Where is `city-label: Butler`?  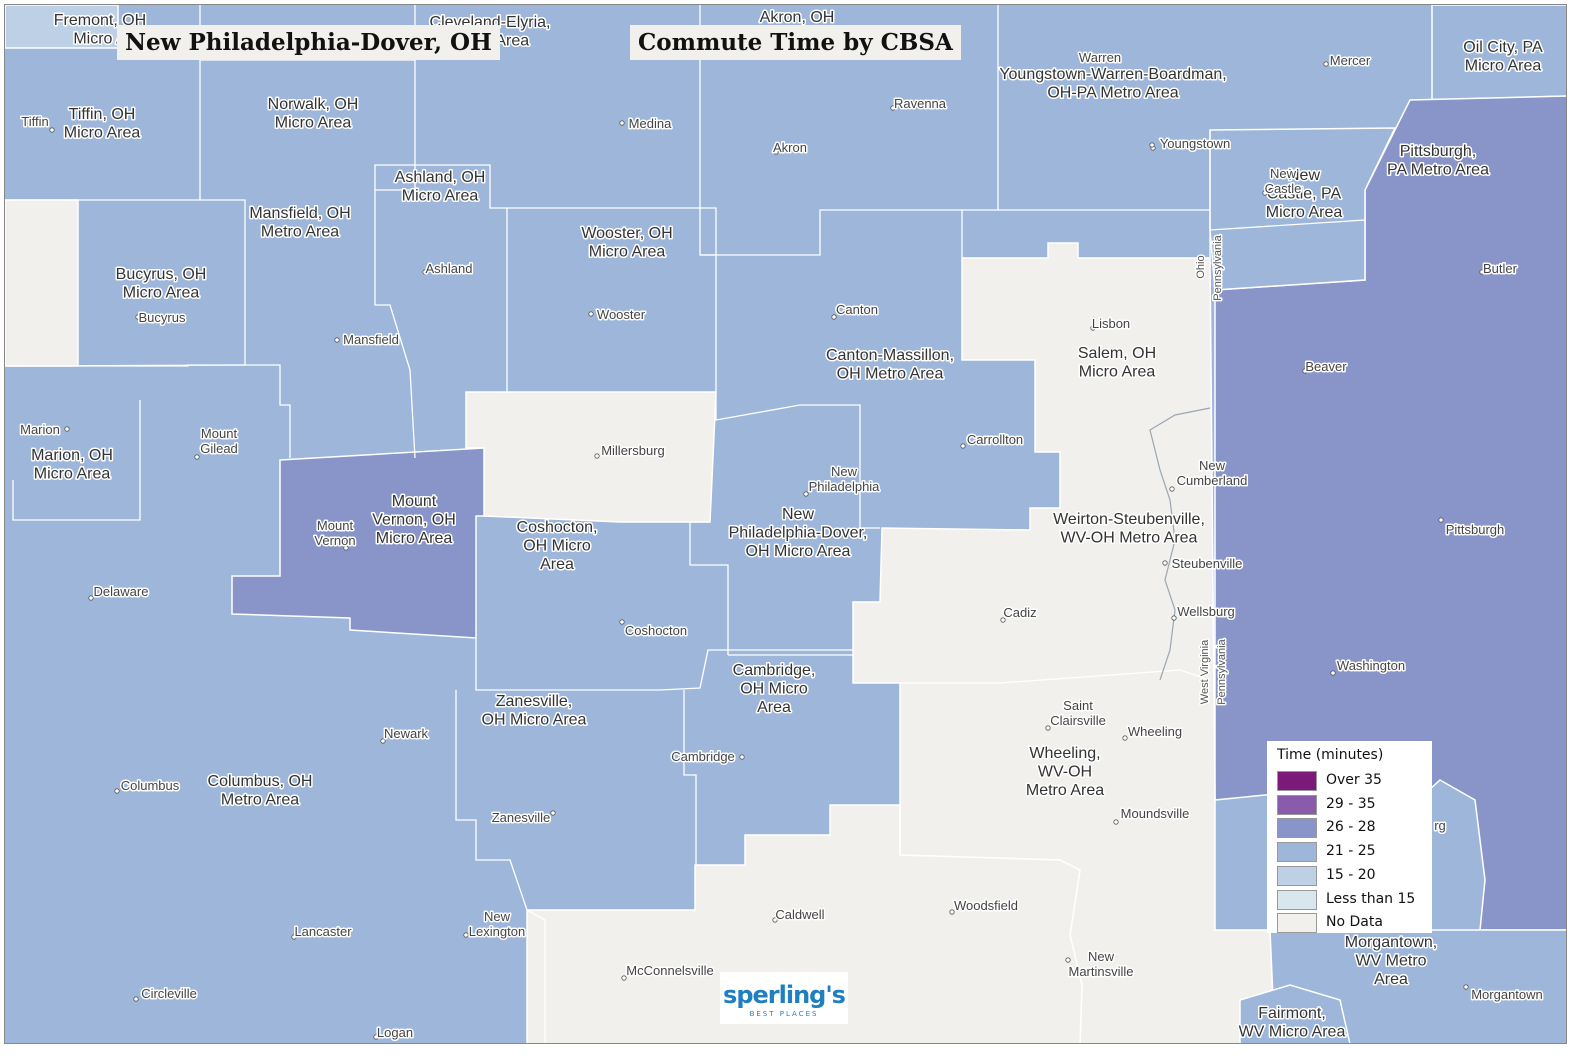
city-label: Butler is located at coordinates (1500, 268).